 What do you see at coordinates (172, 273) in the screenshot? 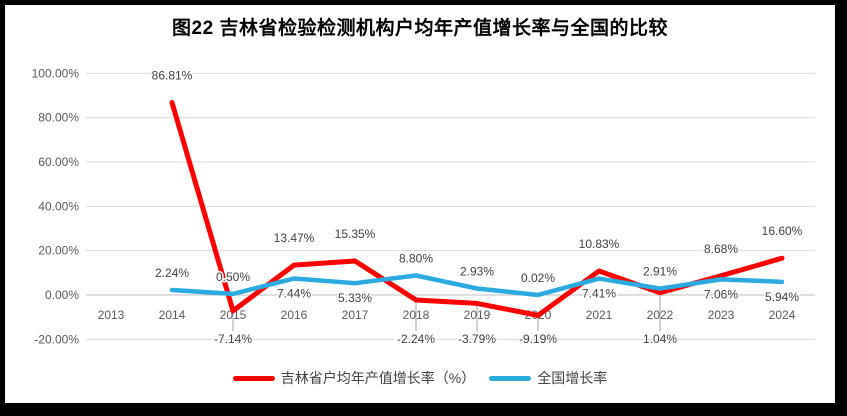
I see `data-label: 2.24%` at bounding box center [172, 273].